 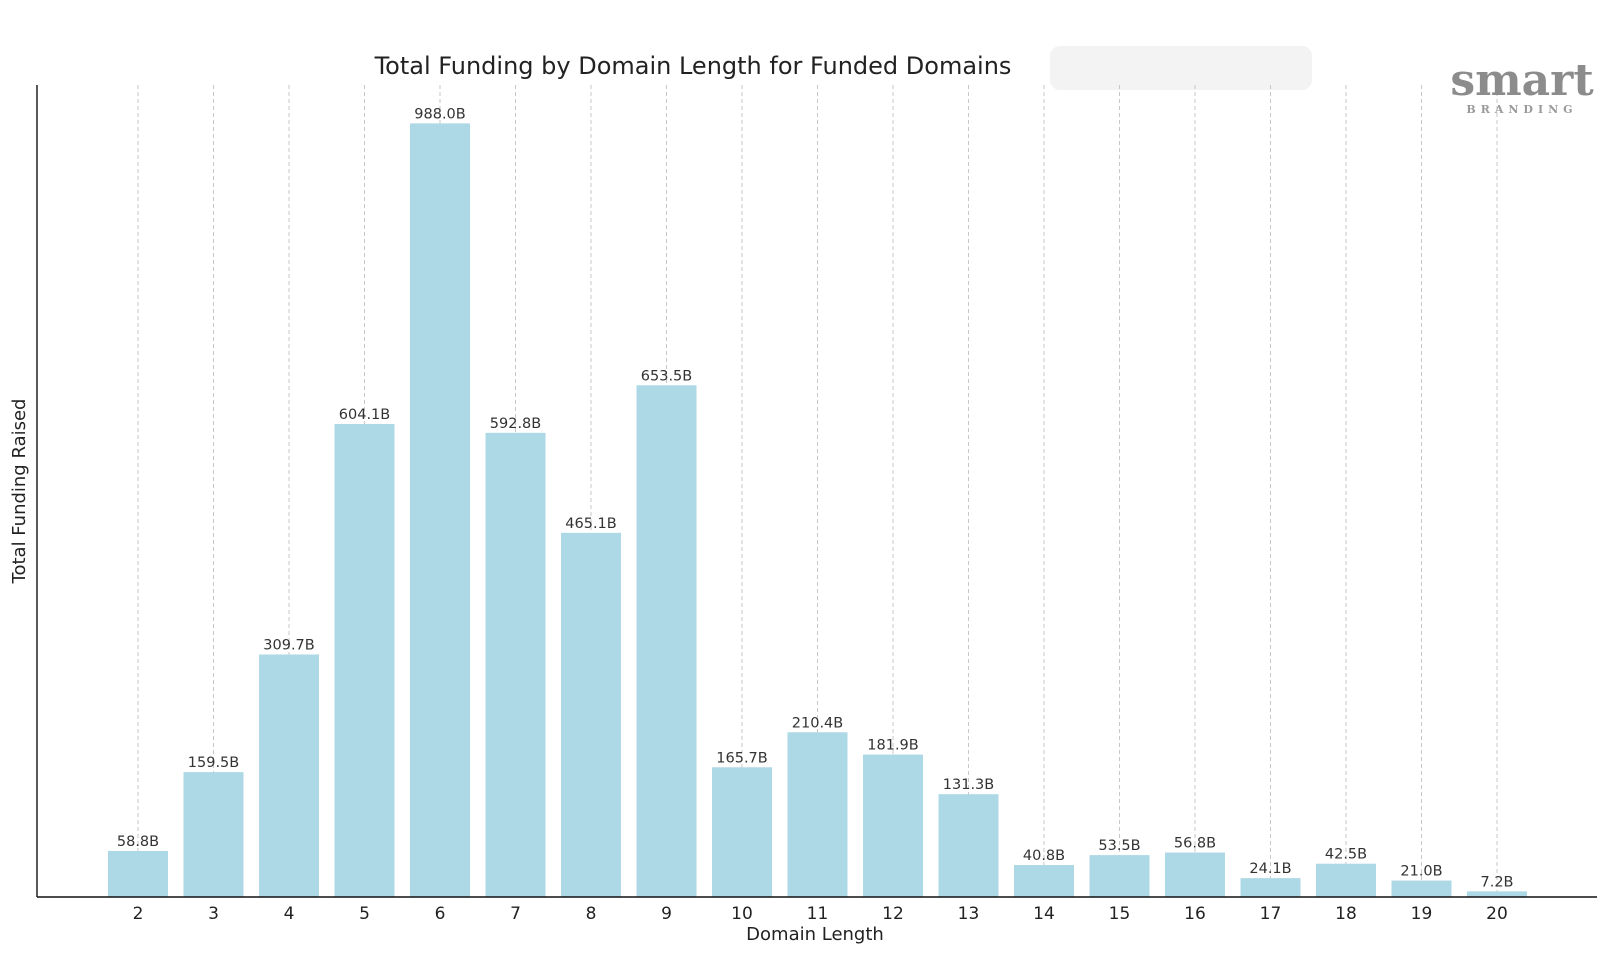 I want to click on x-tick-label-20: 20, so click(x=1497, y=914).